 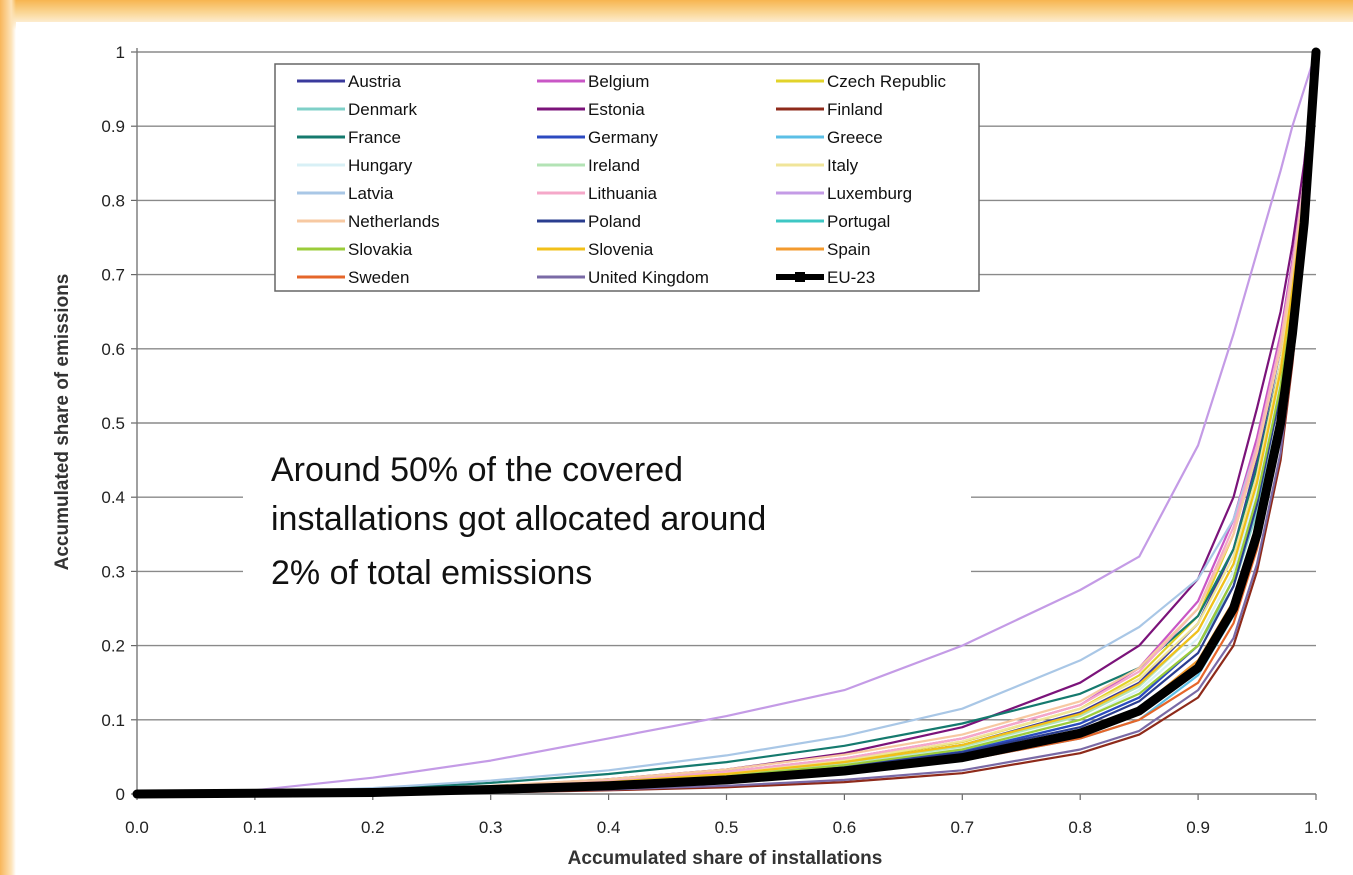 I want to click on x-tick-label: 0.8, so click(x=1080, y=827).